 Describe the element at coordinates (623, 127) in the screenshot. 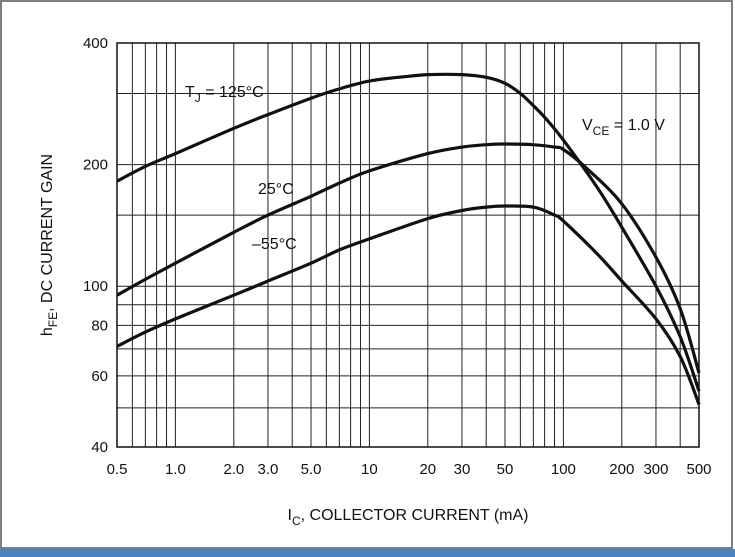

I see `vce-annotation: VCE = 1.0 V` at that location.